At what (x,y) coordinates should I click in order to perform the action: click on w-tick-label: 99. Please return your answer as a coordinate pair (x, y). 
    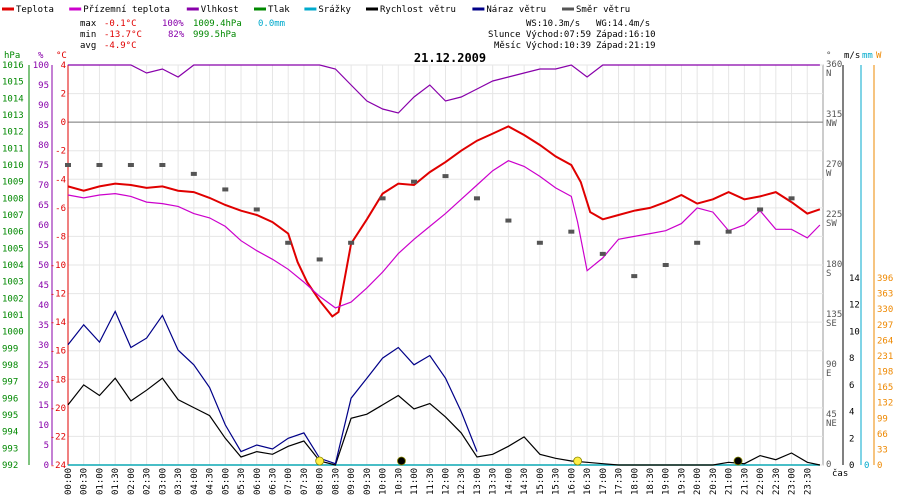
    Looking at the image, I should click on (882, 419).